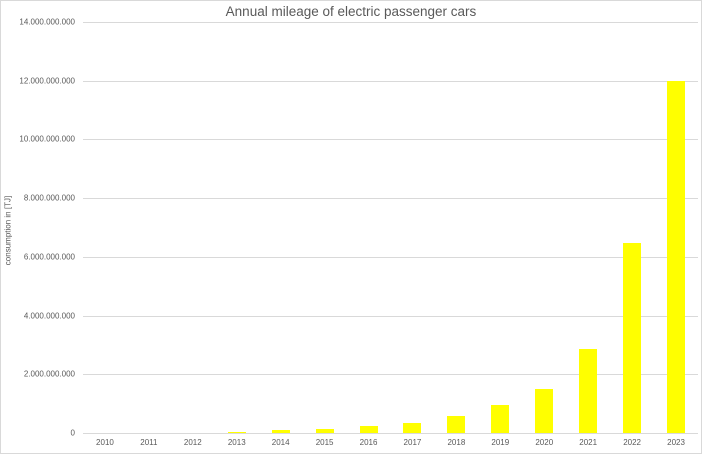 This screenshot has height=454, width=702. What do you see at coordinates (544, 410) in the screenshot?
I see `bar-2020` at bounding box center [544, 410].